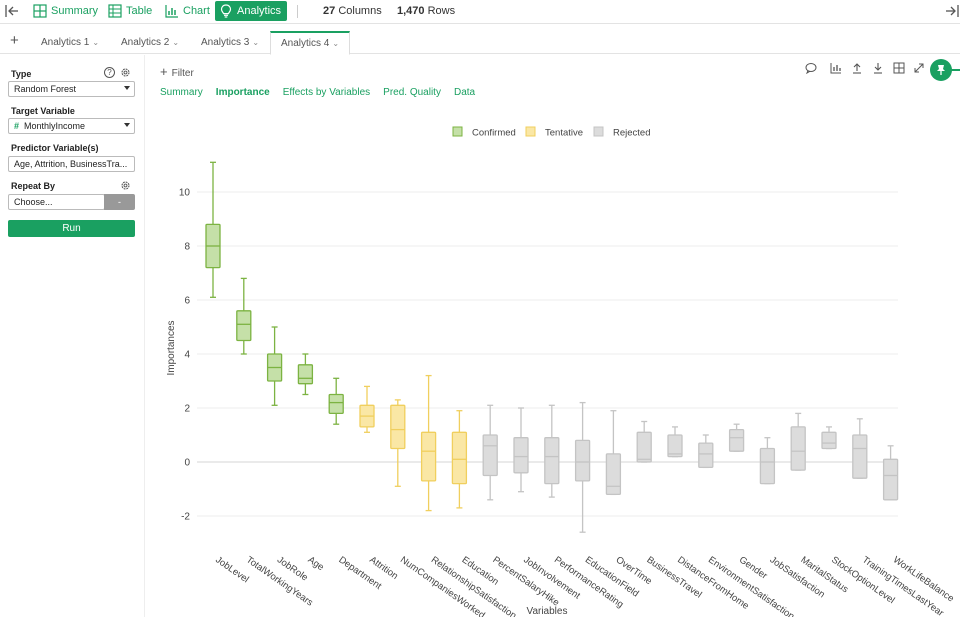 Image resolution: width=960 pixels, height=617 pixels. I want to click on box-Gender, so click(736, 437).